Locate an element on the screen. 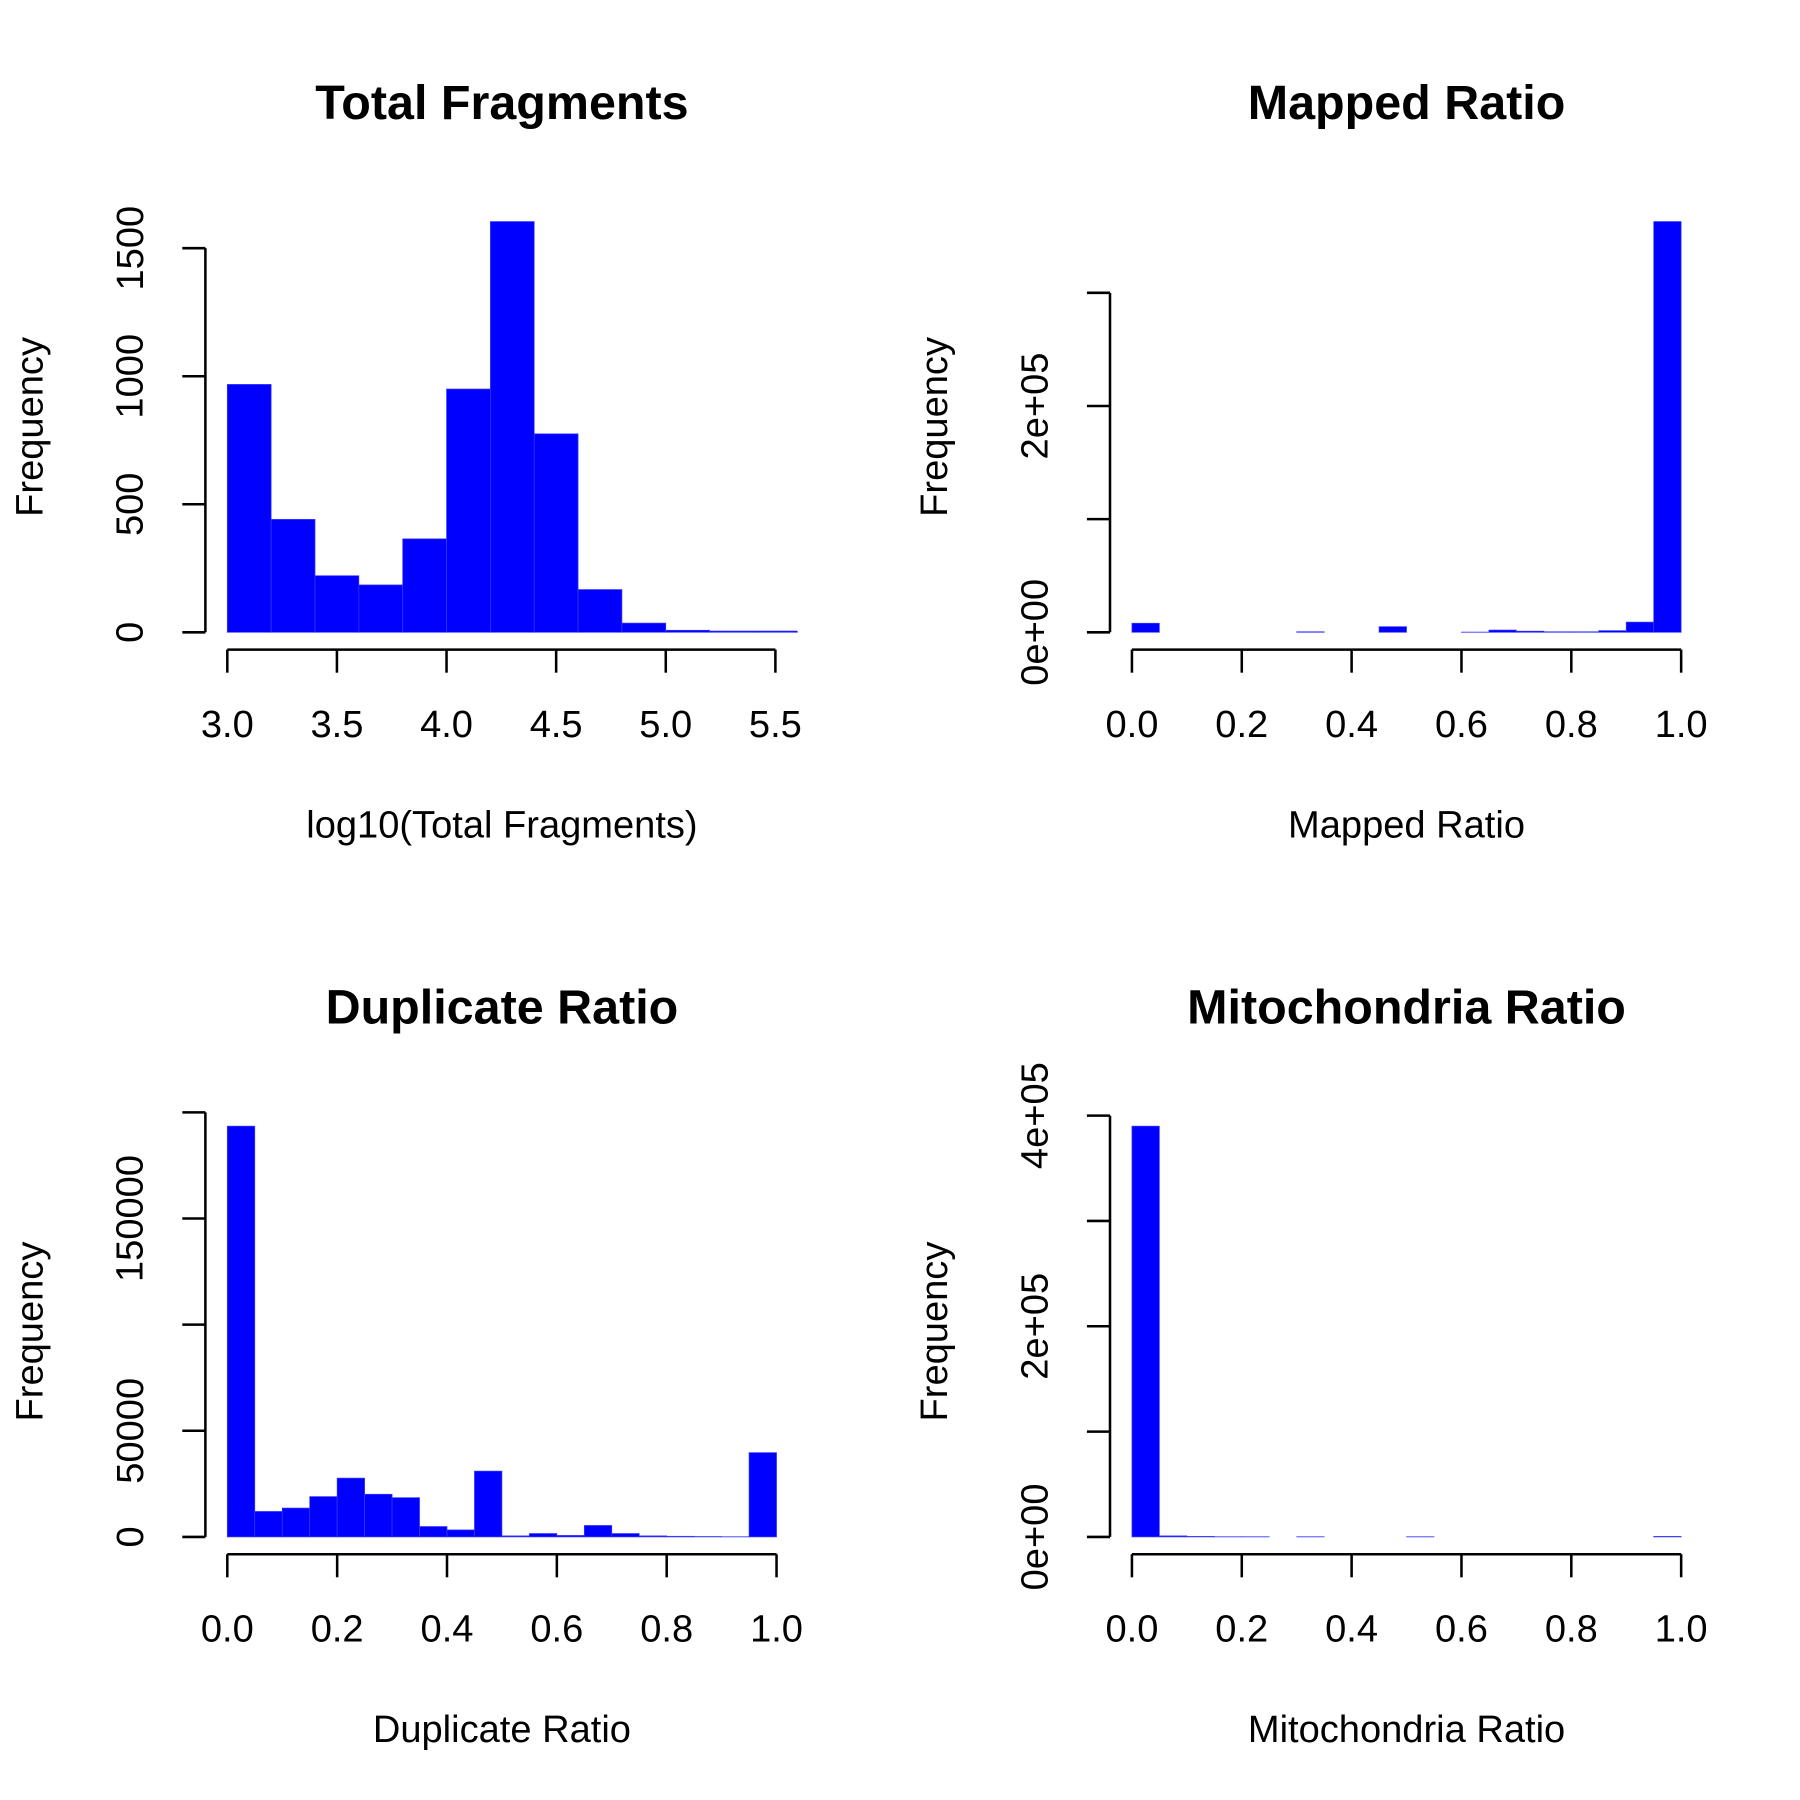  panel-title: Duplicate Ratio is located at coordinates (502, 1008).